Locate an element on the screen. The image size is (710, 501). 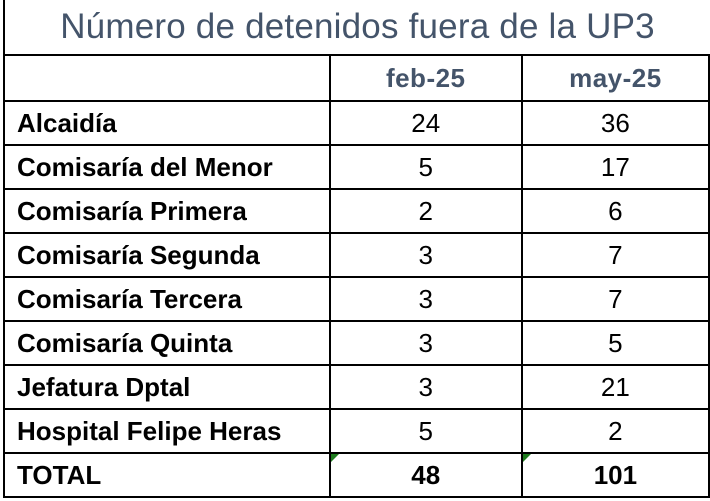
table-row: Comisaría Segunda 3 7 is located at coordinates (356, 255).